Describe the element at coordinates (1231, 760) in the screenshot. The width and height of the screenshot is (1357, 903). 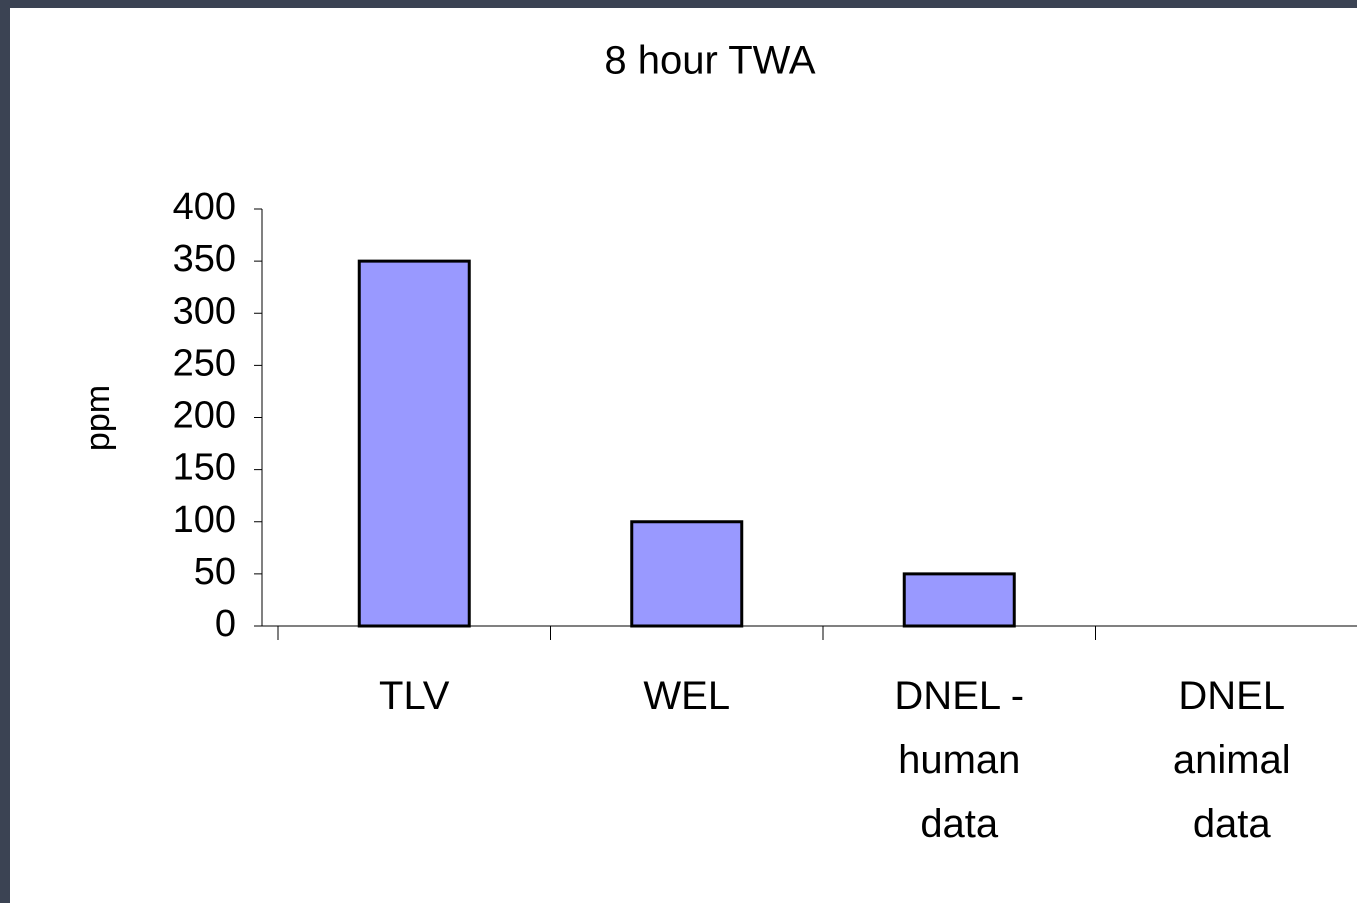
I see `x-tick-label: DNEL animal data` at that location.